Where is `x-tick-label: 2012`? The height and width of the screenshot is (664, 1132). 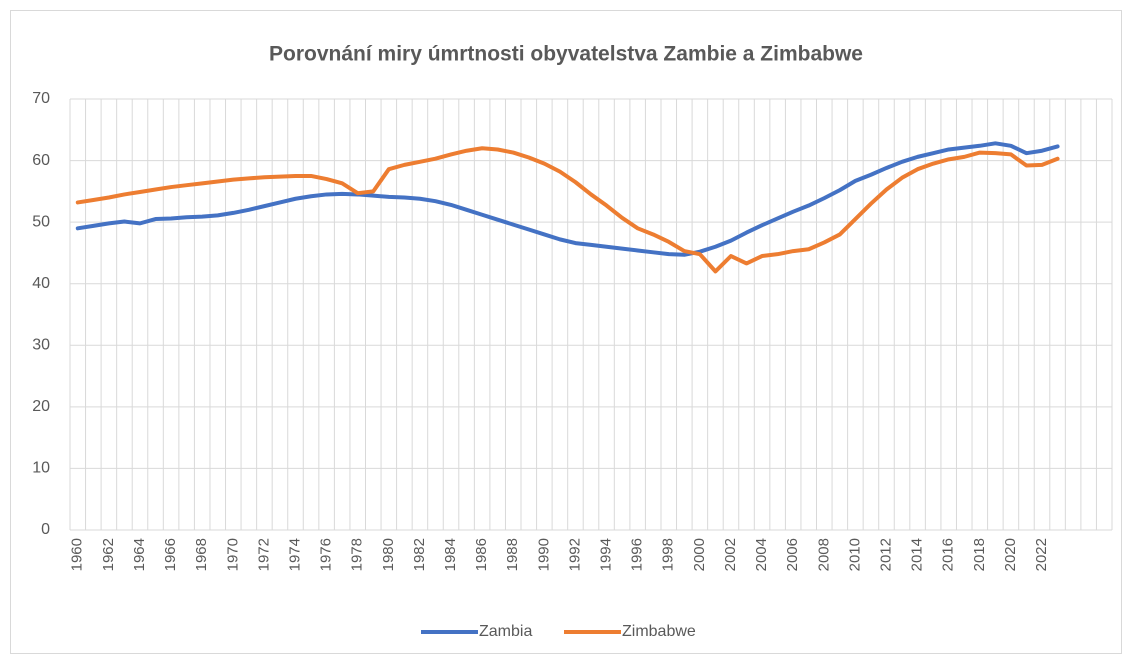
x-tick-label: 2012 is located at coordinates (885, 554).